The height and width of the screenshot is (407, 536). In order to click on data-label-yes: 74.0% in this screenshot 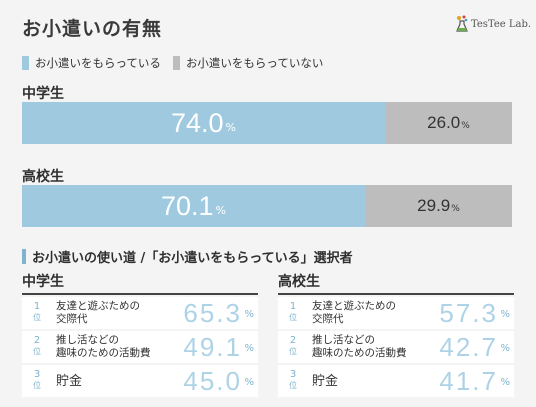, I will do `click(203, 123)`.